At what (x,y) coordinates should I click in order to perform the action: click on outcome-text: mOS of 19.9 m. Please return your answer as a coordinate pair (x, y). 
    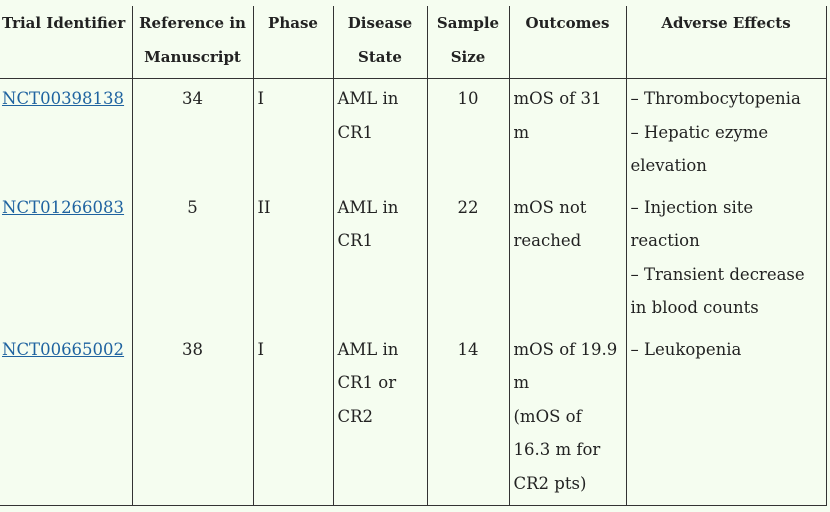
    Looking at the image, I should click on (565, 366).